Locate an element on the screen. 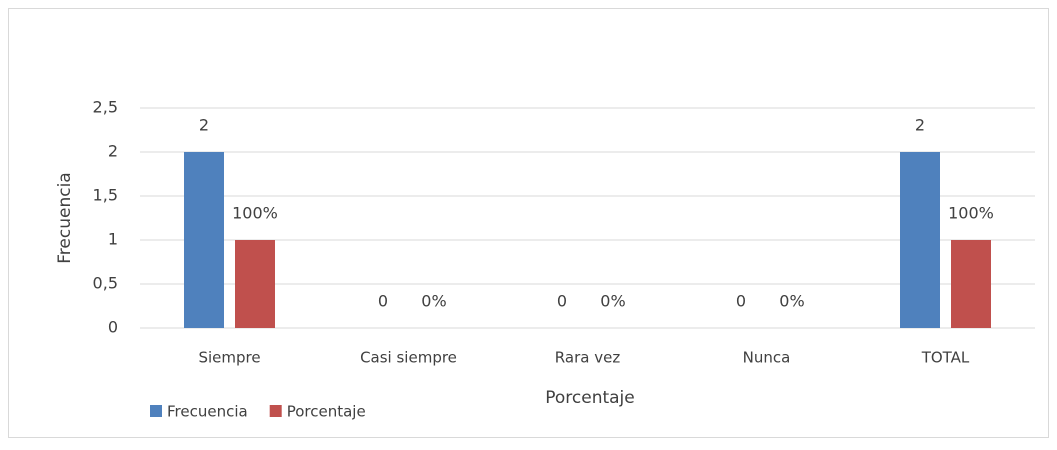 Image resolution: width=1057 pixels, height=450 pixels. x-tick-label: Casi siempre is located at coordinates (408, 358).